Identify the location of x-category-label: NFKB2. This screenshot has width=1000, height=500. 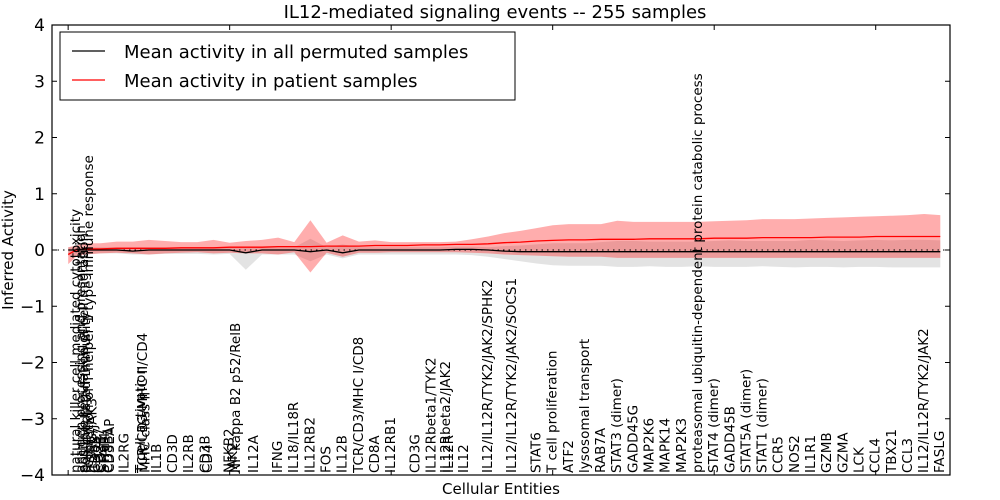
(230, 450).